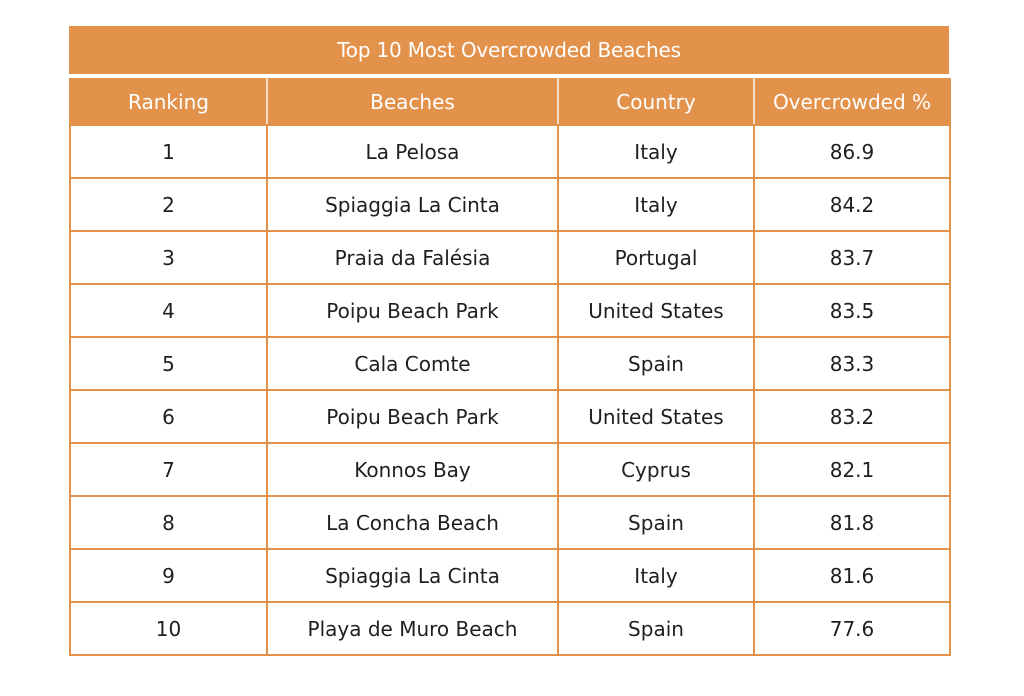 The image size is (1024, 696). What do you see at coordinates (168, 469) in the screenshot?
I see `cell-ranking: 7` at bounding box center [168, 469].